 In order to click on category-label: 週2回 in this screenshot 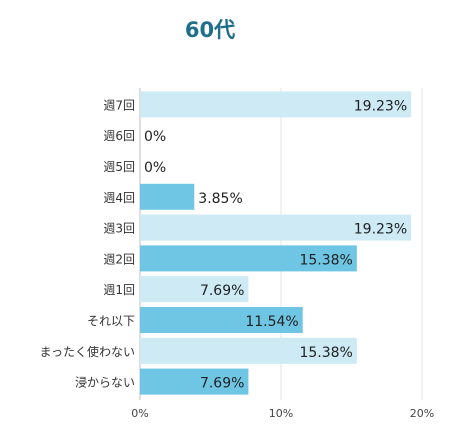, I will do `click(119, 259)`.